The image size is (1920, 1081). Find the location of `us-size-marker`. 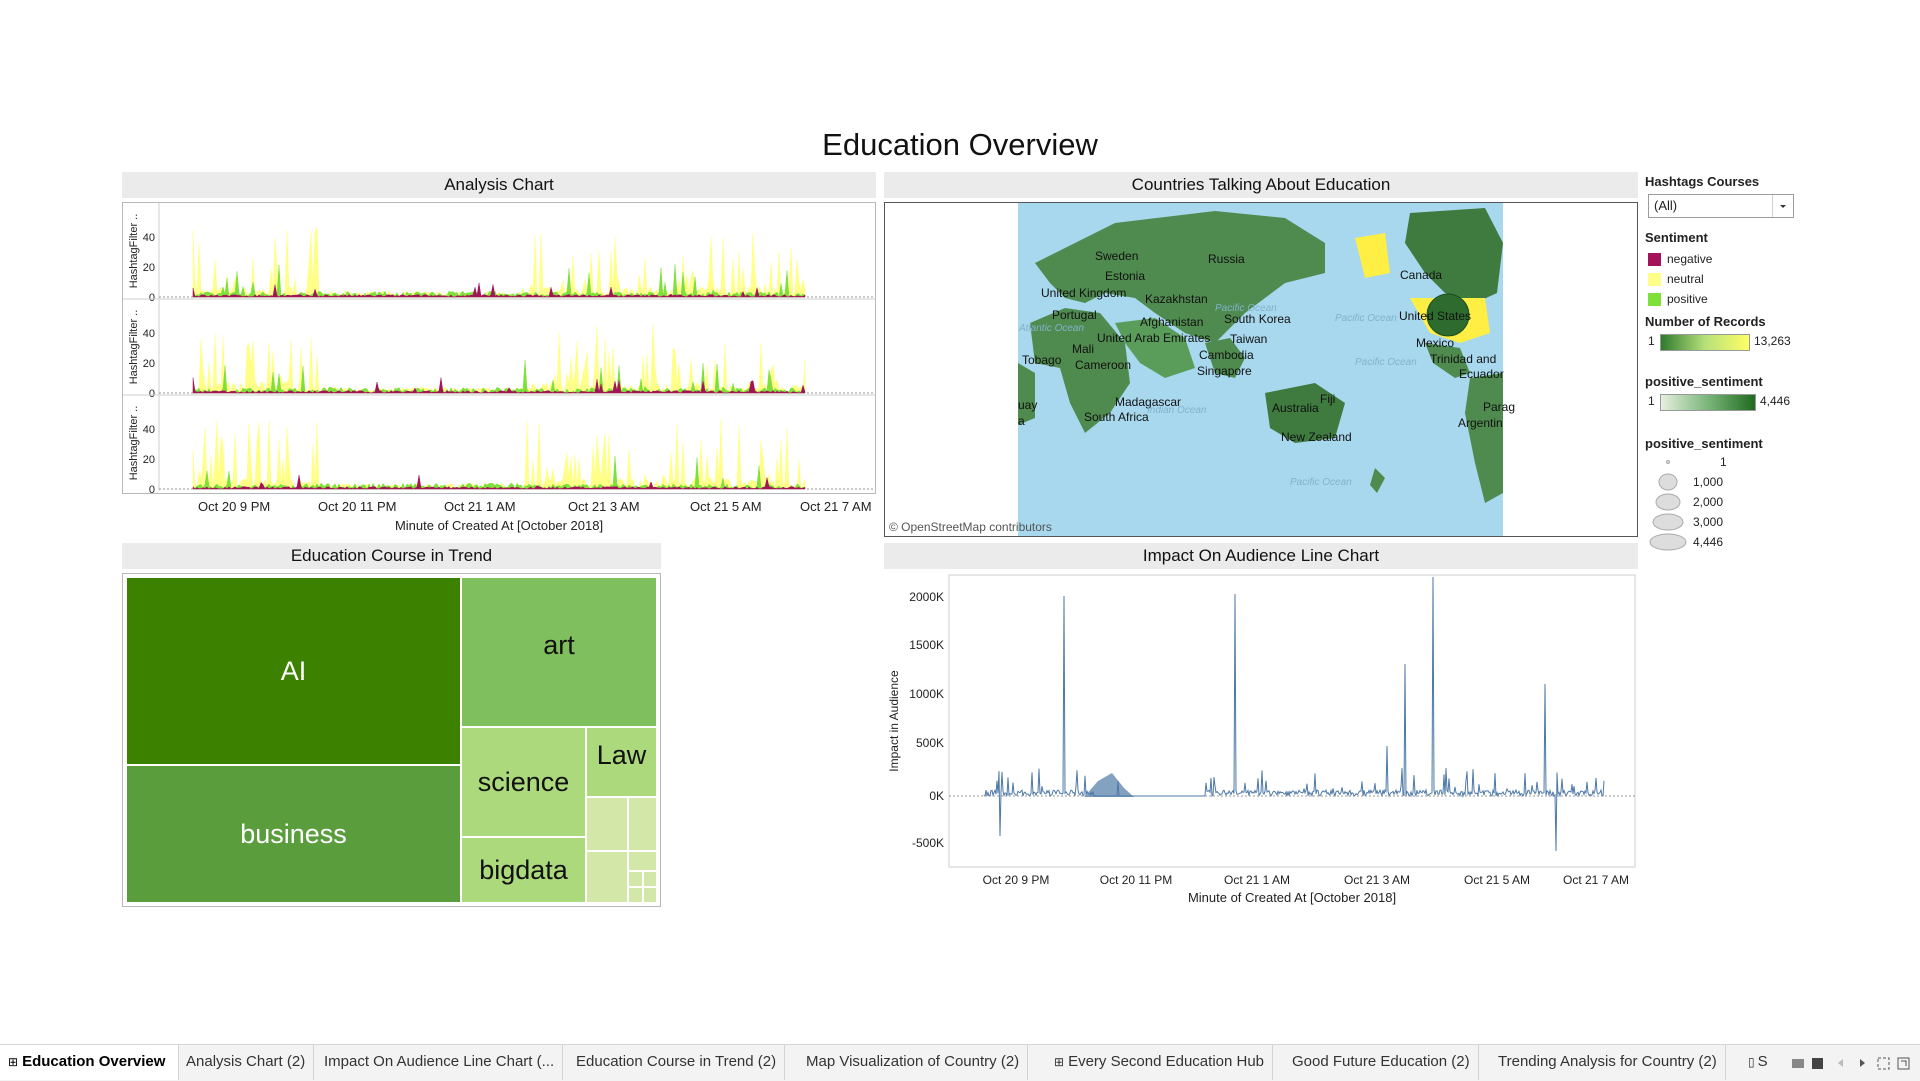

us-size-marker is located at coordinates (1448, 315).